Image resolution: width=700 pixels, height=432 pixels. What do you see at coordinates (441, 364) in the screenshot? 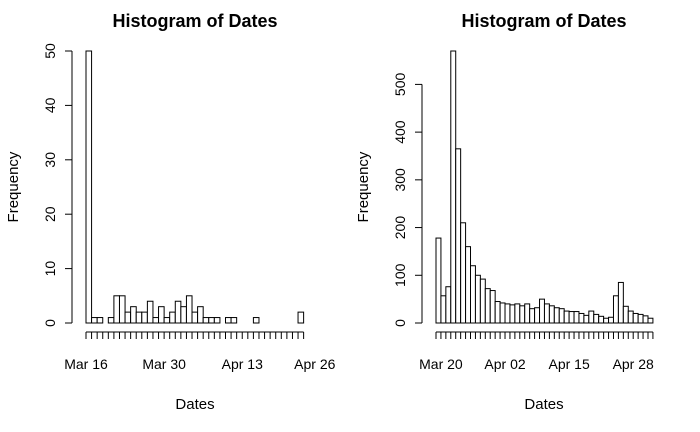
I see `x-tick-label: Mar 20` at bounding box center [441, 364].